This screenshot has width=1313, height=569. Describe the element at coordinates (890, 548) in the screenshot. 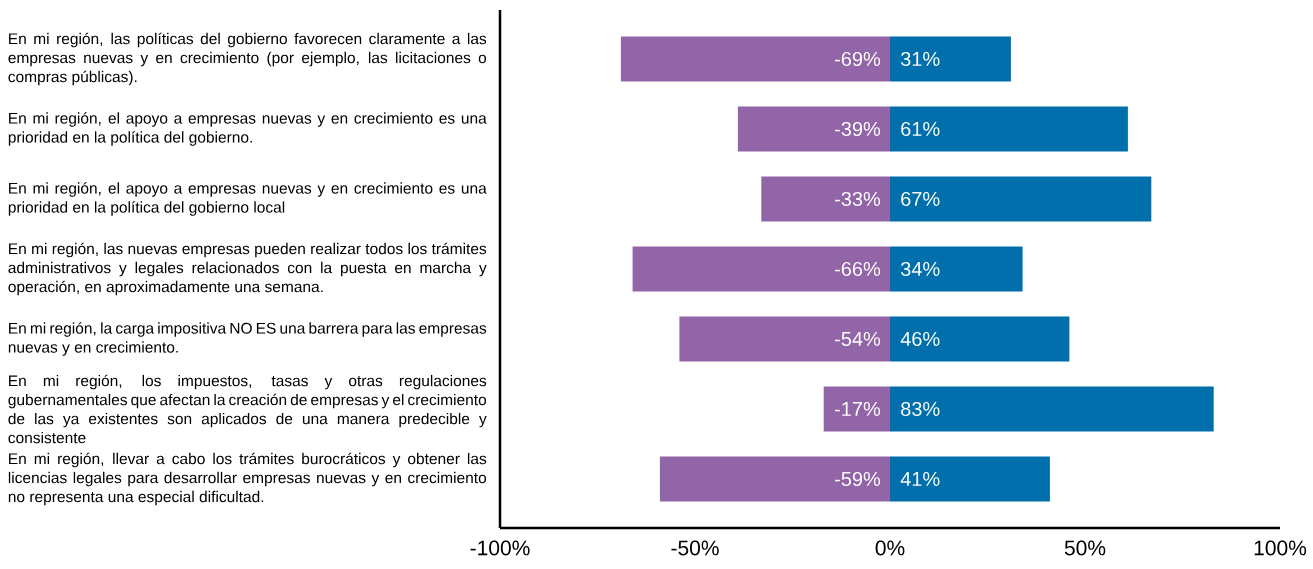

I see `x-tick-label: 0%` at that location.